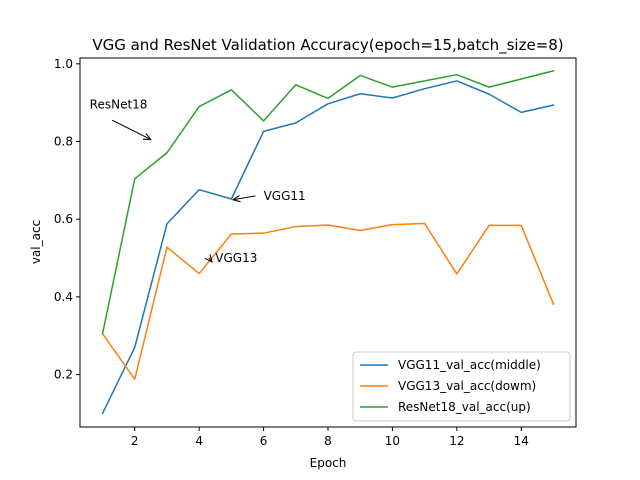  What do you see at coordinates (521, 441) in the screenshot?
I see `x-tick-label: 14` at bounding box center [521, 441].